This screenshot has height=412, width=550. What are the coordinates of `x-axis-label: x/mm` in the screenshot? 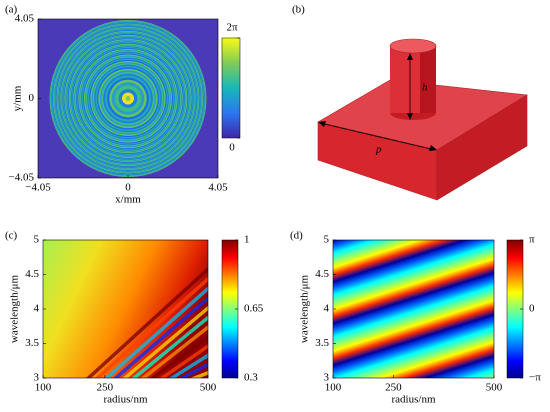 It's located at (128, 200).